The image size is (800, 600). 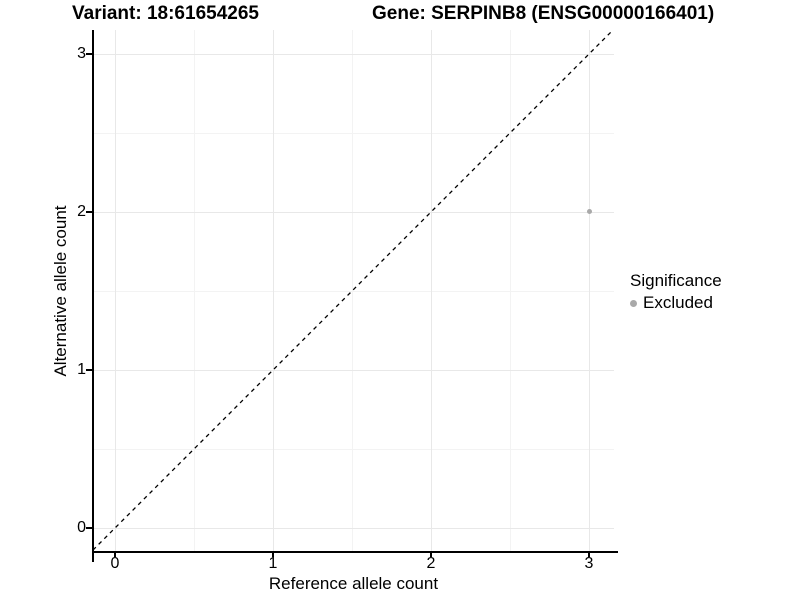 I want to click on legend-point-icon, so click(x=633, y=303).